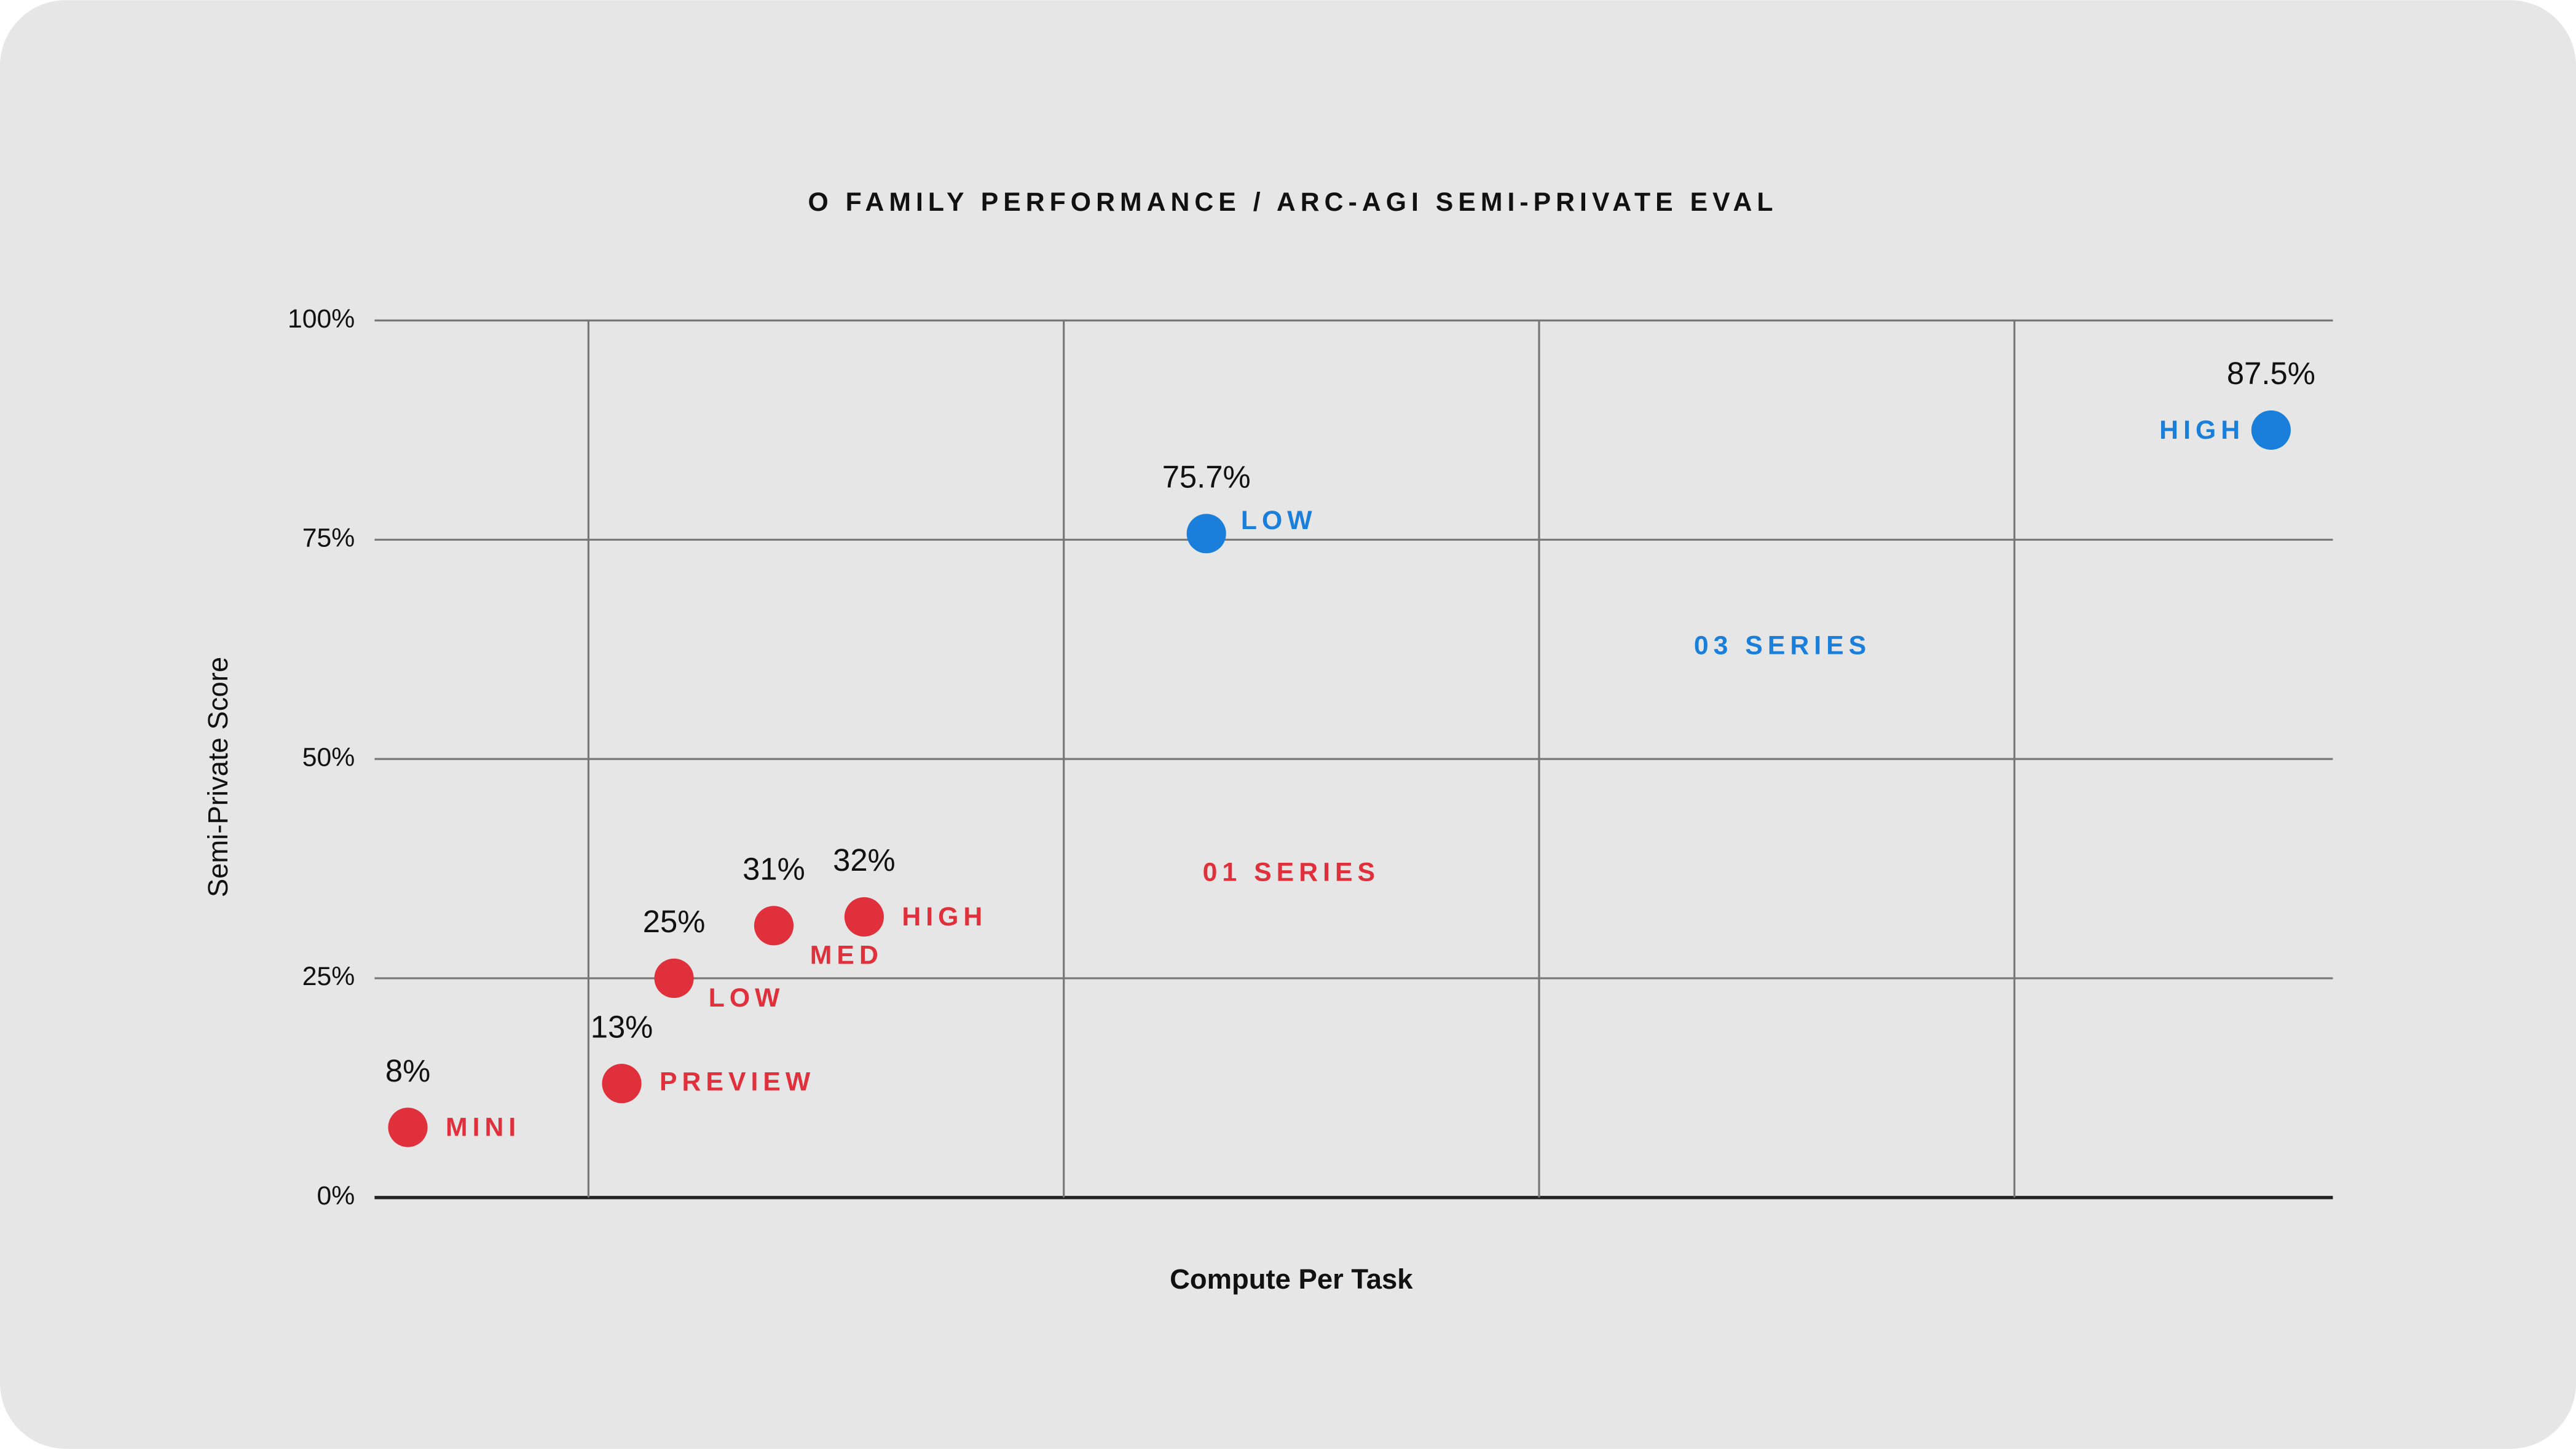 The width and height of the screenshot is (2576, 1449). I want to click on value-label: 75.7%, so click(1206, 477).